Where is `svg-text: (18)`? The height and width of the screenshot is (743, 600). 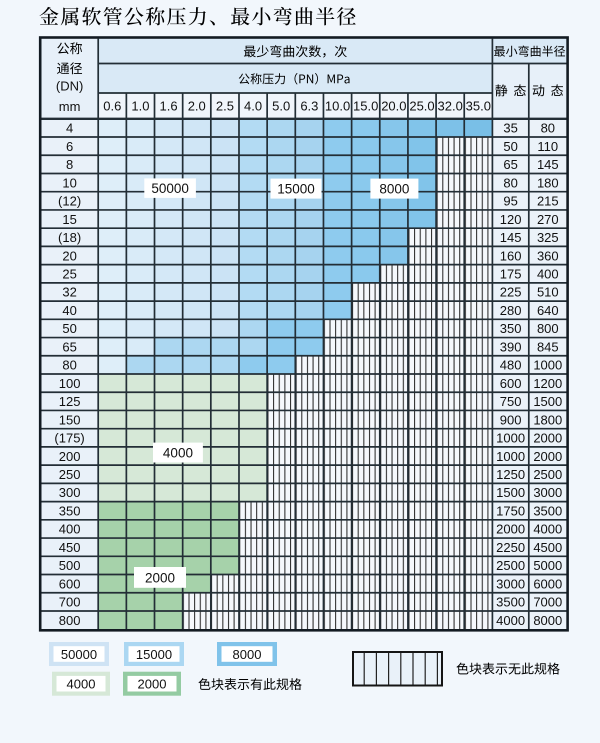
svg-text: (18) is located at coordinates (69, 237).